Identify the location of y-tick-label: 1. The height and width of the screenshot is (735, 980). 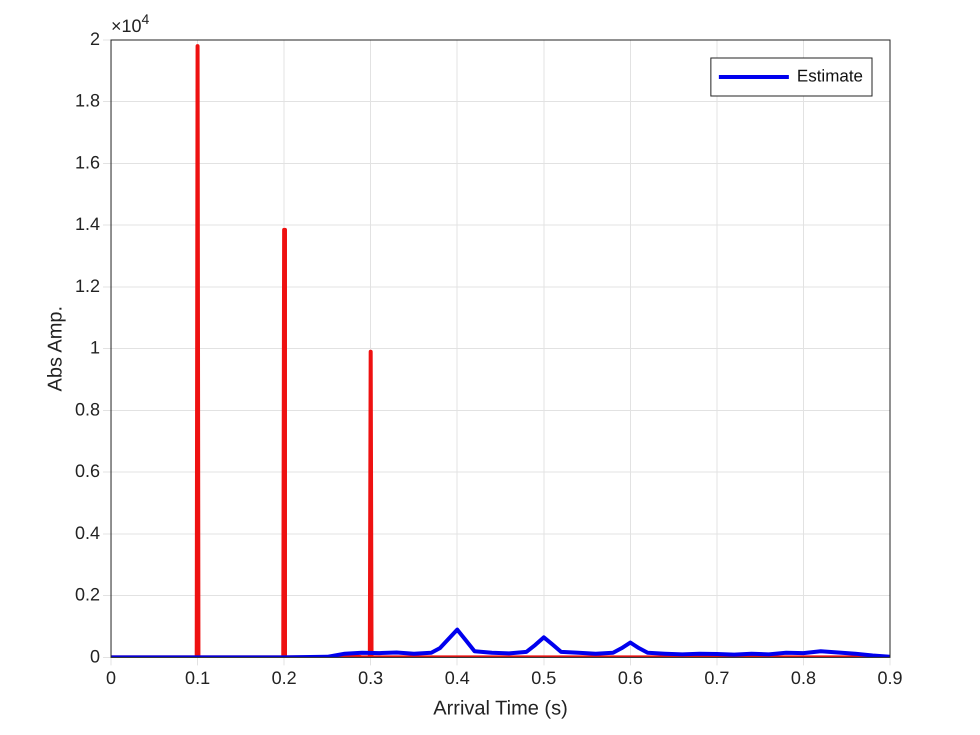
(95, 348).